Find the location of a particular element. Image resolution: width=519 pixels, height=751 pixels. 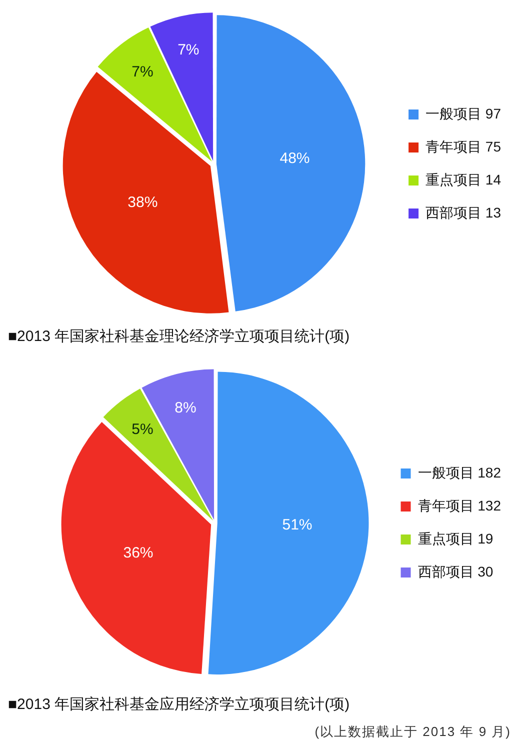

data-label: 38% is located at coordinates (143, 203).